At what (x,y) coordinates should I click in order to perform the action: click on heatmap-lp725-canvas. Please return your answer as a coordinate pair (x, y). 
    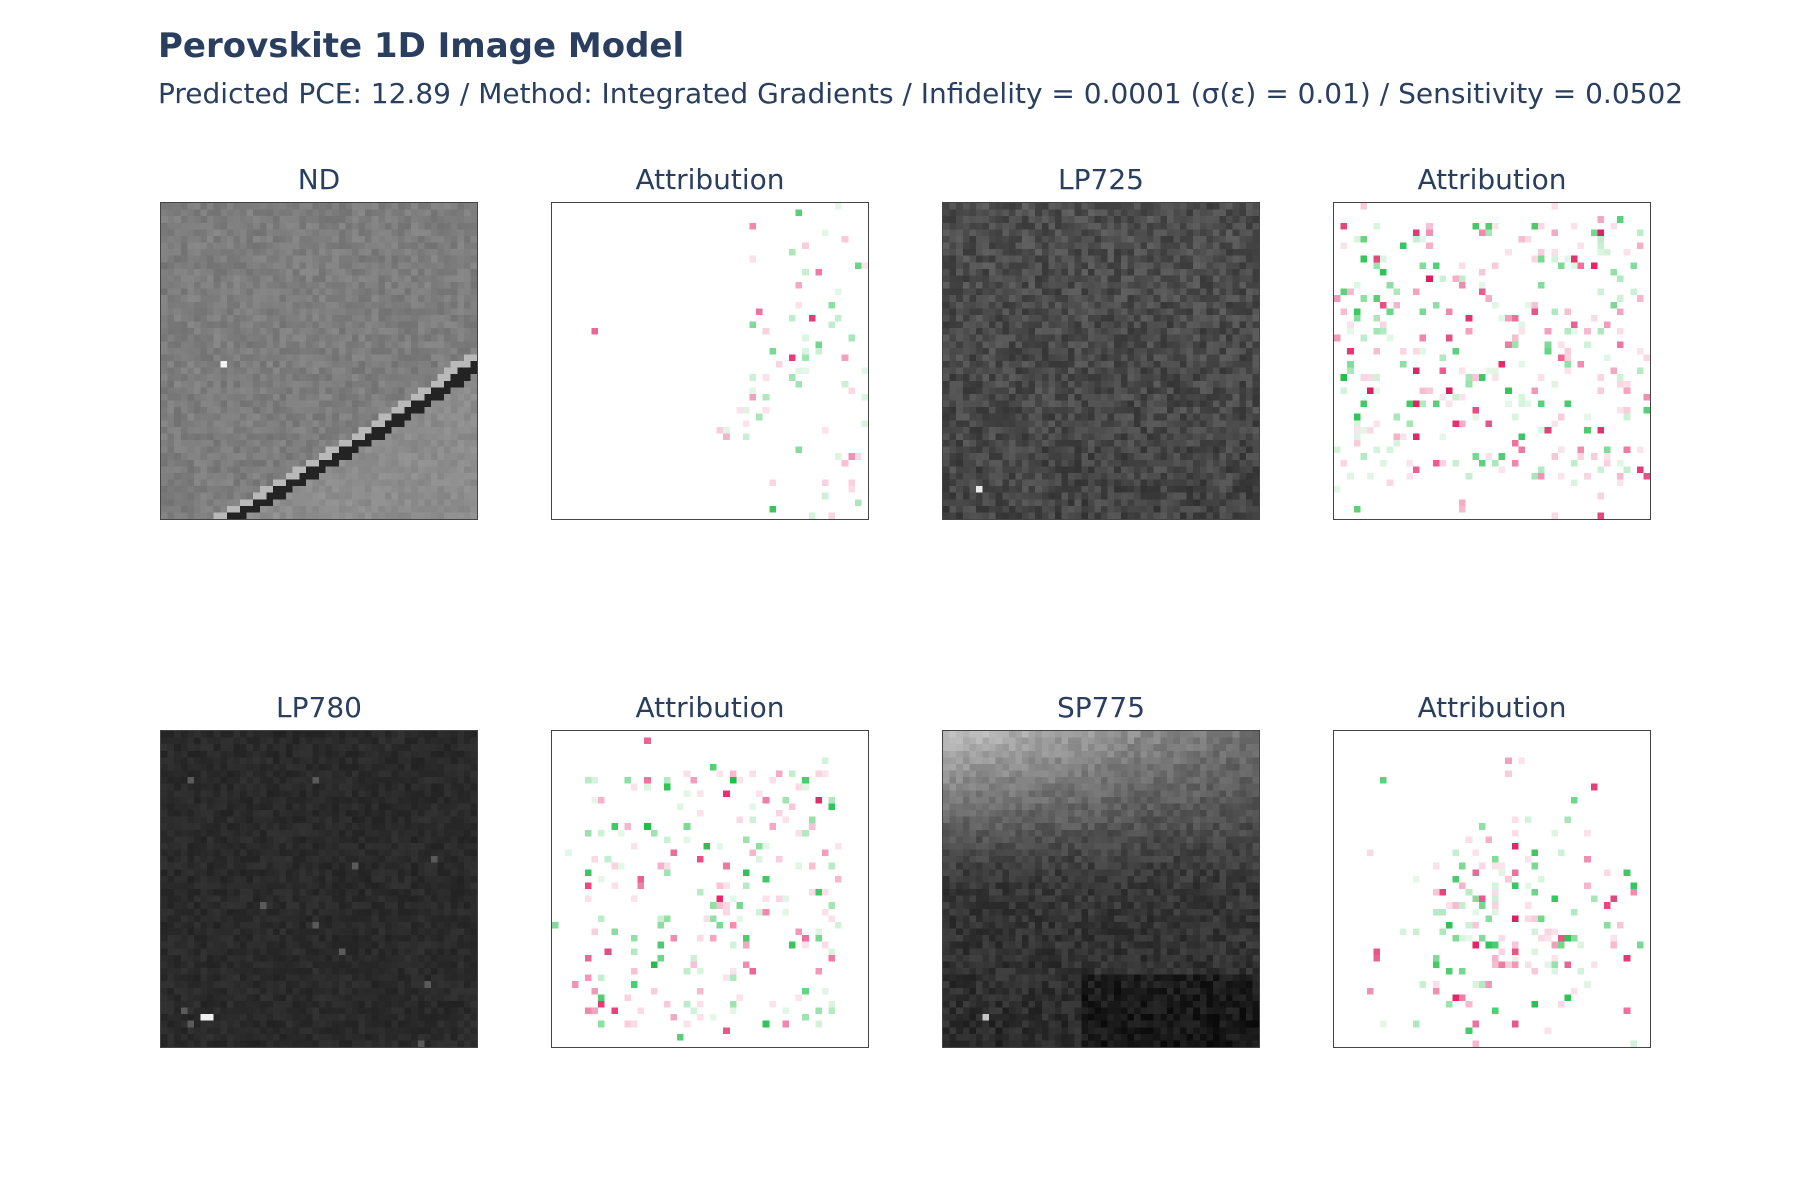
    Looking at the image, I should click on (1101, 361).